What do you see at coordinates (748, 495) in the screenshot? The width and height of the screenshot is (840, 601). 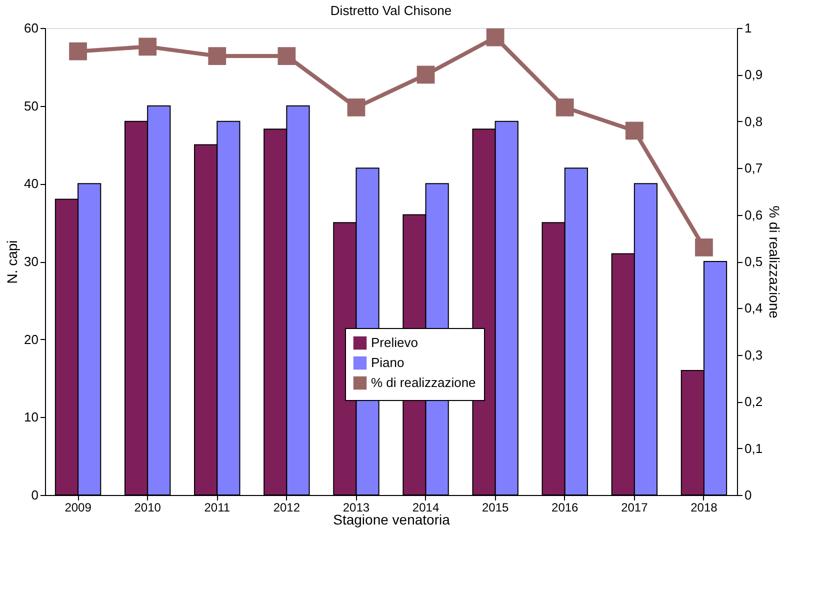 I see `y2-tick-label: 0` at bounding box center [748, 495].